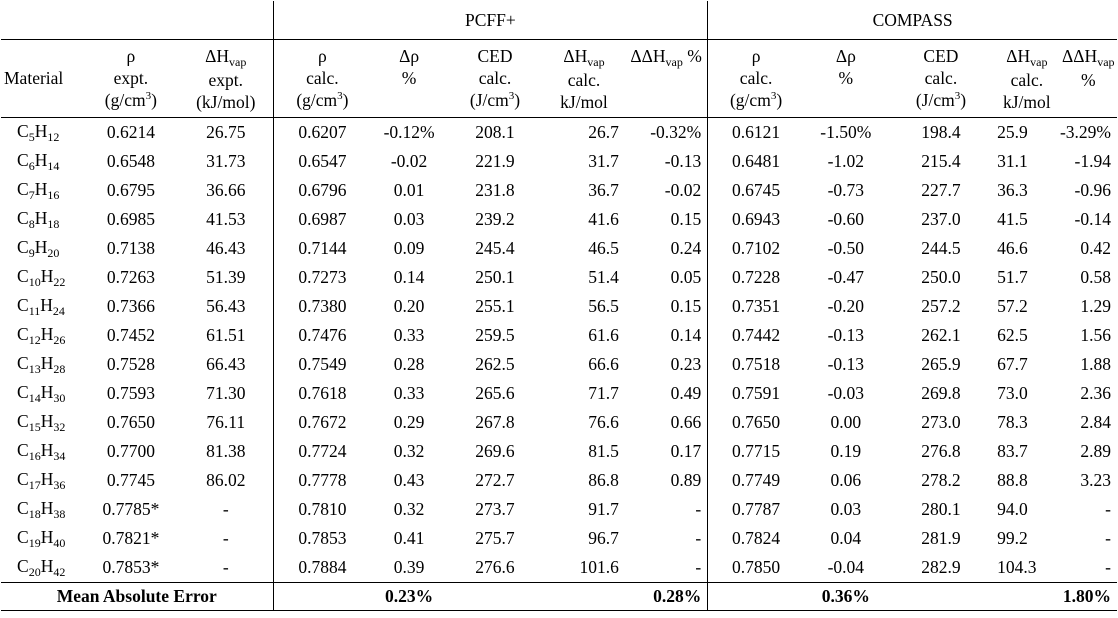  Describe the element at coordinates (322, 509) in the screenshot. I see `pcff-rho-calc-cell: 0.7810` at that location.